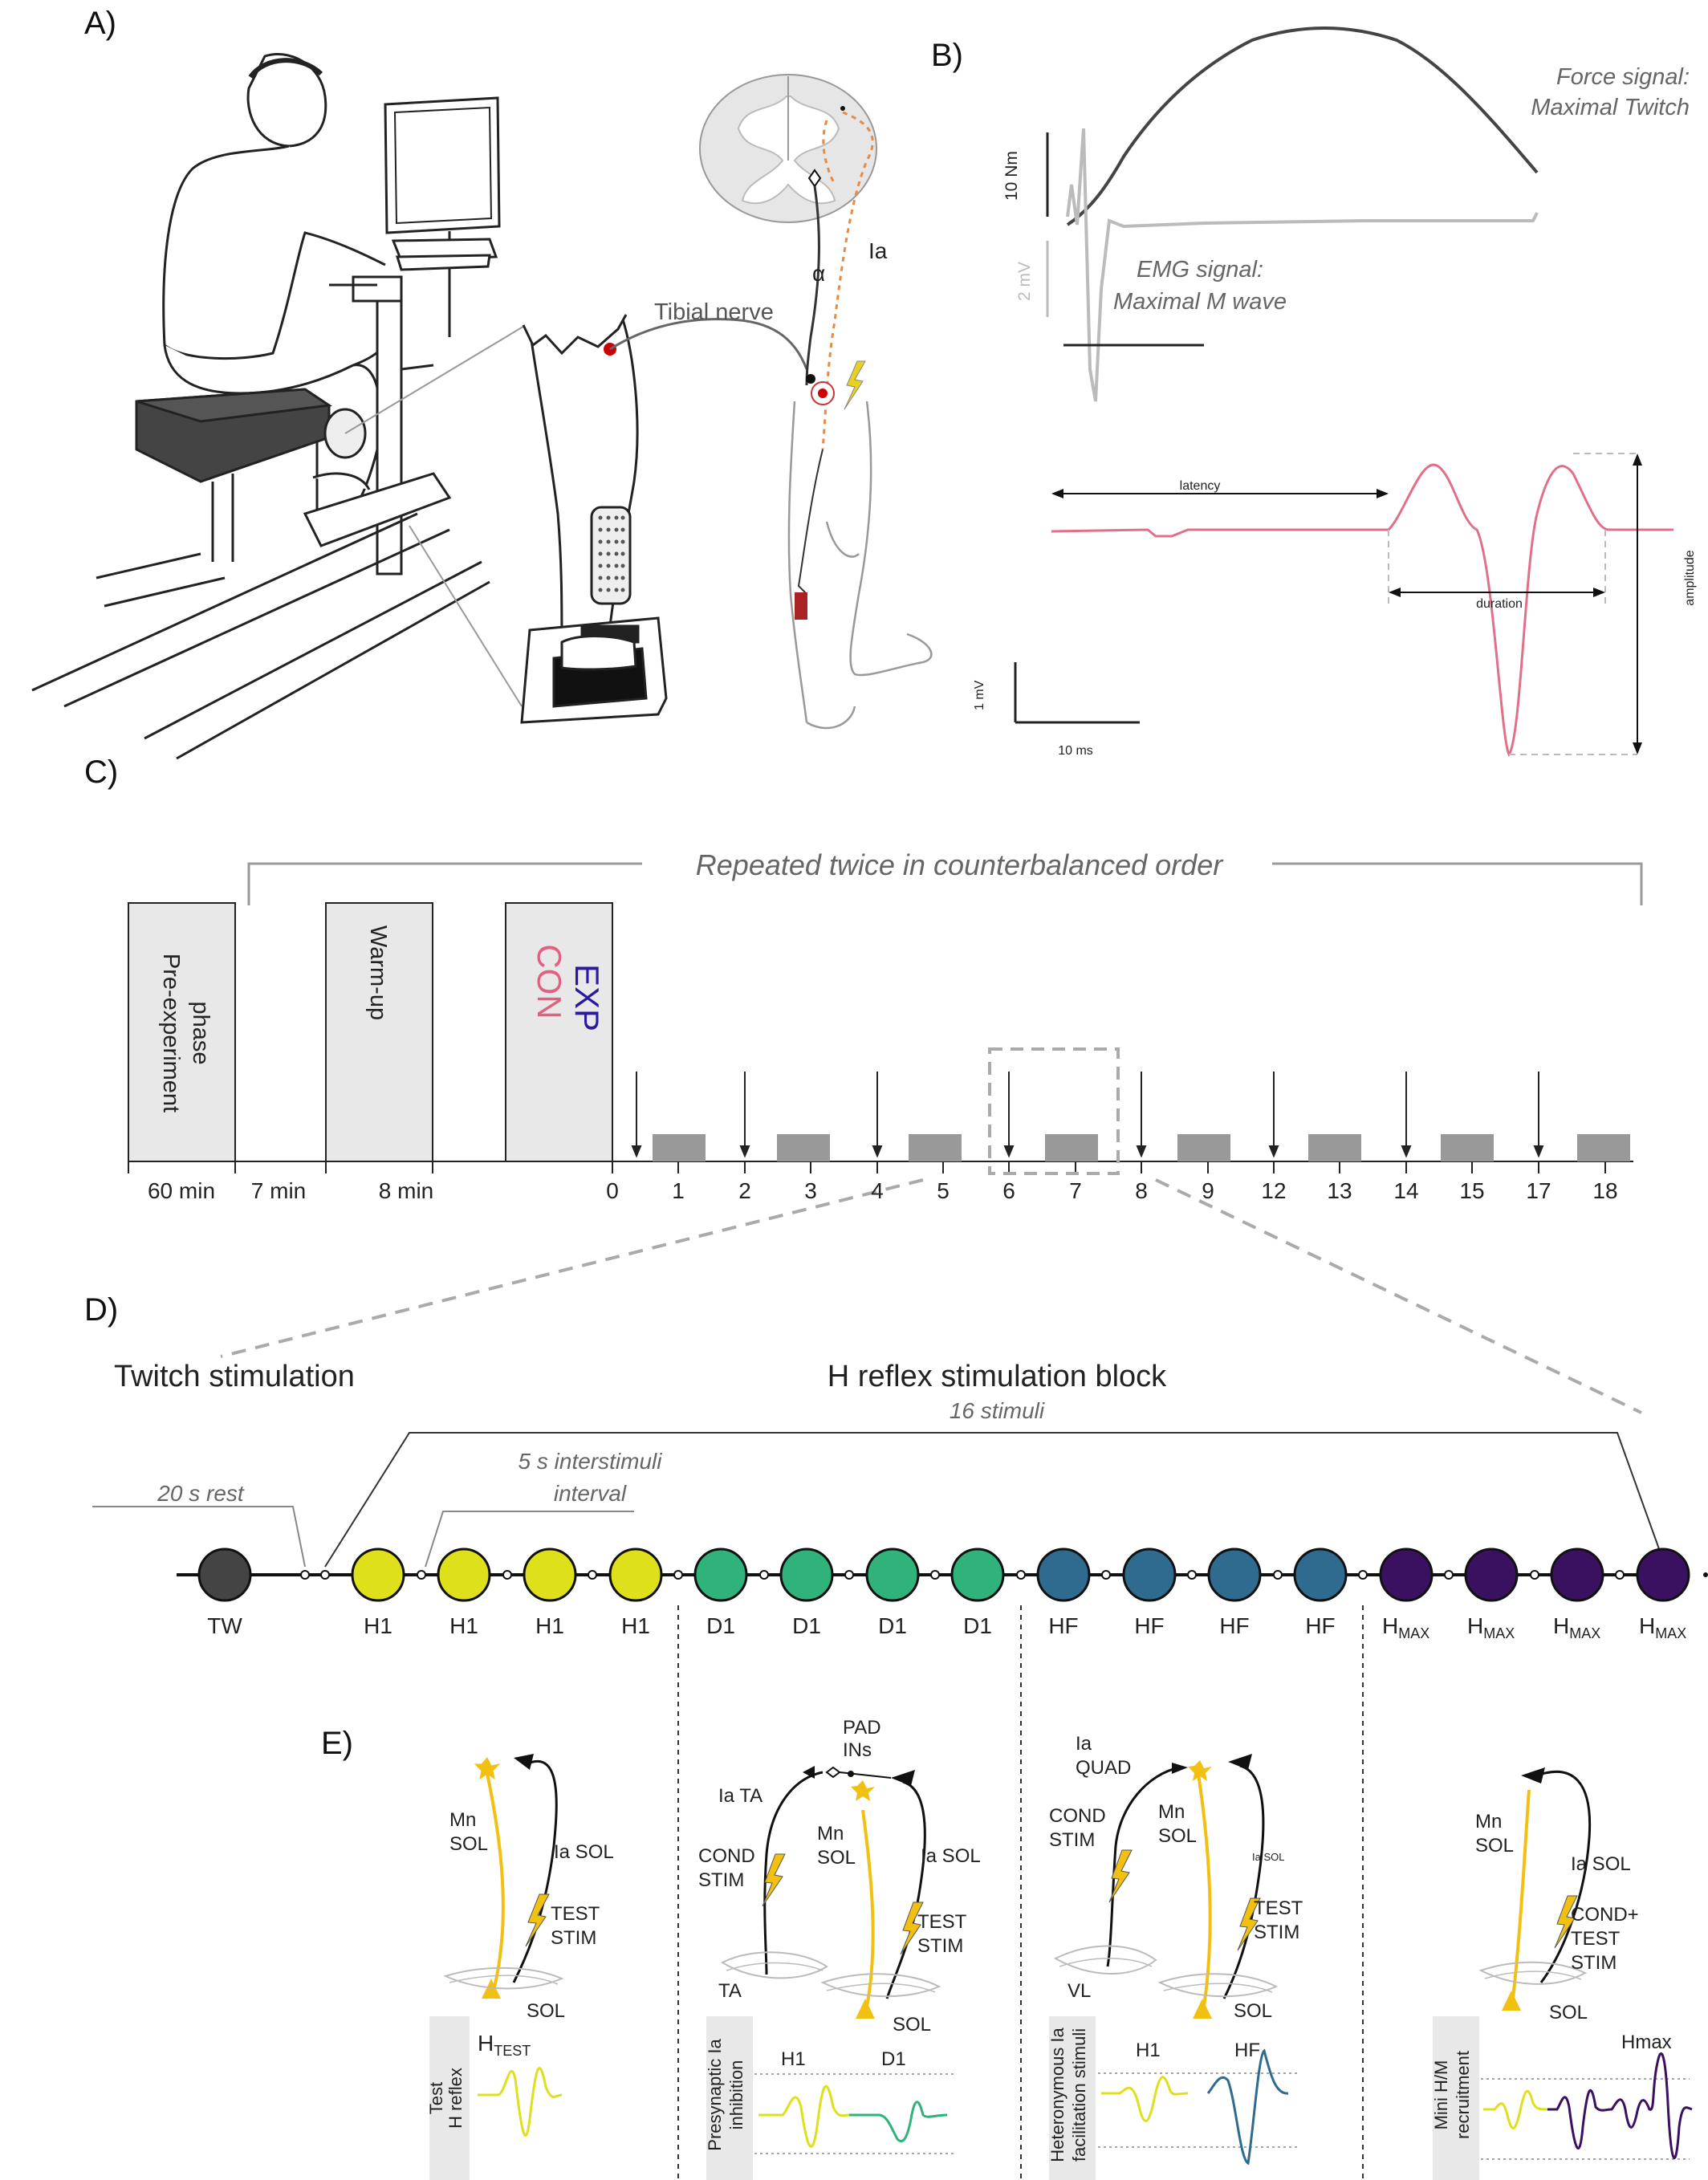  I want to click on alpha-motor-fiber, so click(813, 285).